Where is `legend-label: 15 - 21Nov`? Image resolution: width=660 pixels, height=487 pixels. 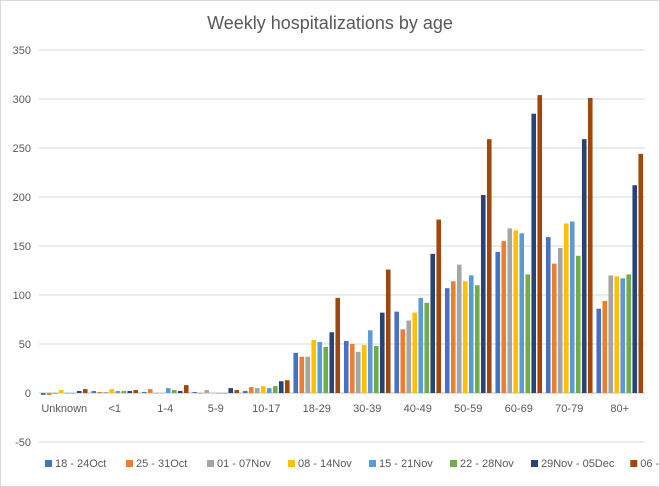
legend-label: 15 - 21Nov is located at coordinates (406, 464).